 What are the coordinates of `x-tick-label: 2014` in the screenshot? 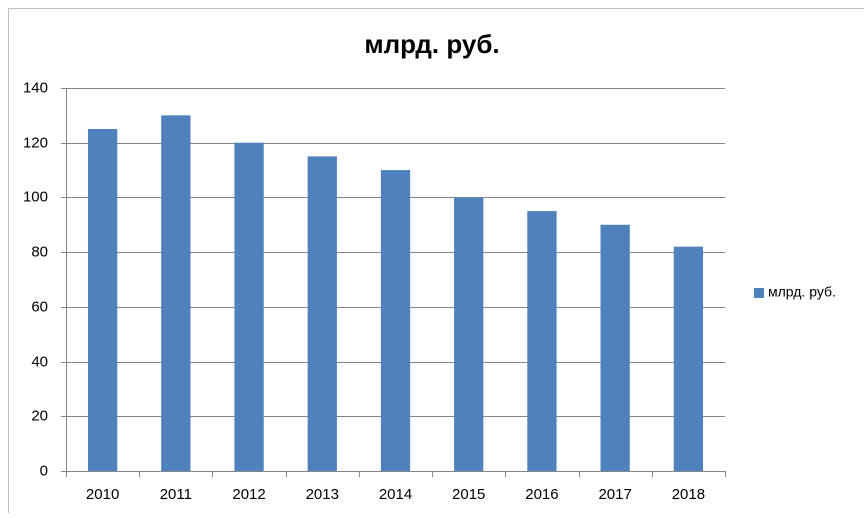 It's located at (395, 494).